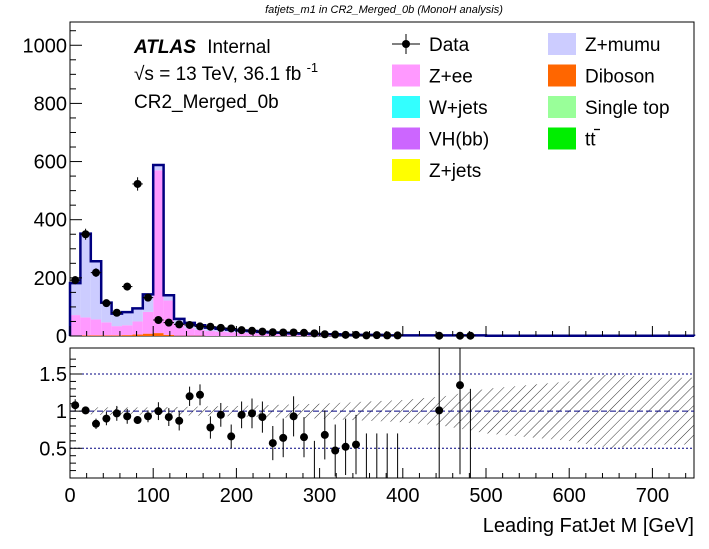  I want to click on legend-entry-single-top: Single top, so click(609, 107).